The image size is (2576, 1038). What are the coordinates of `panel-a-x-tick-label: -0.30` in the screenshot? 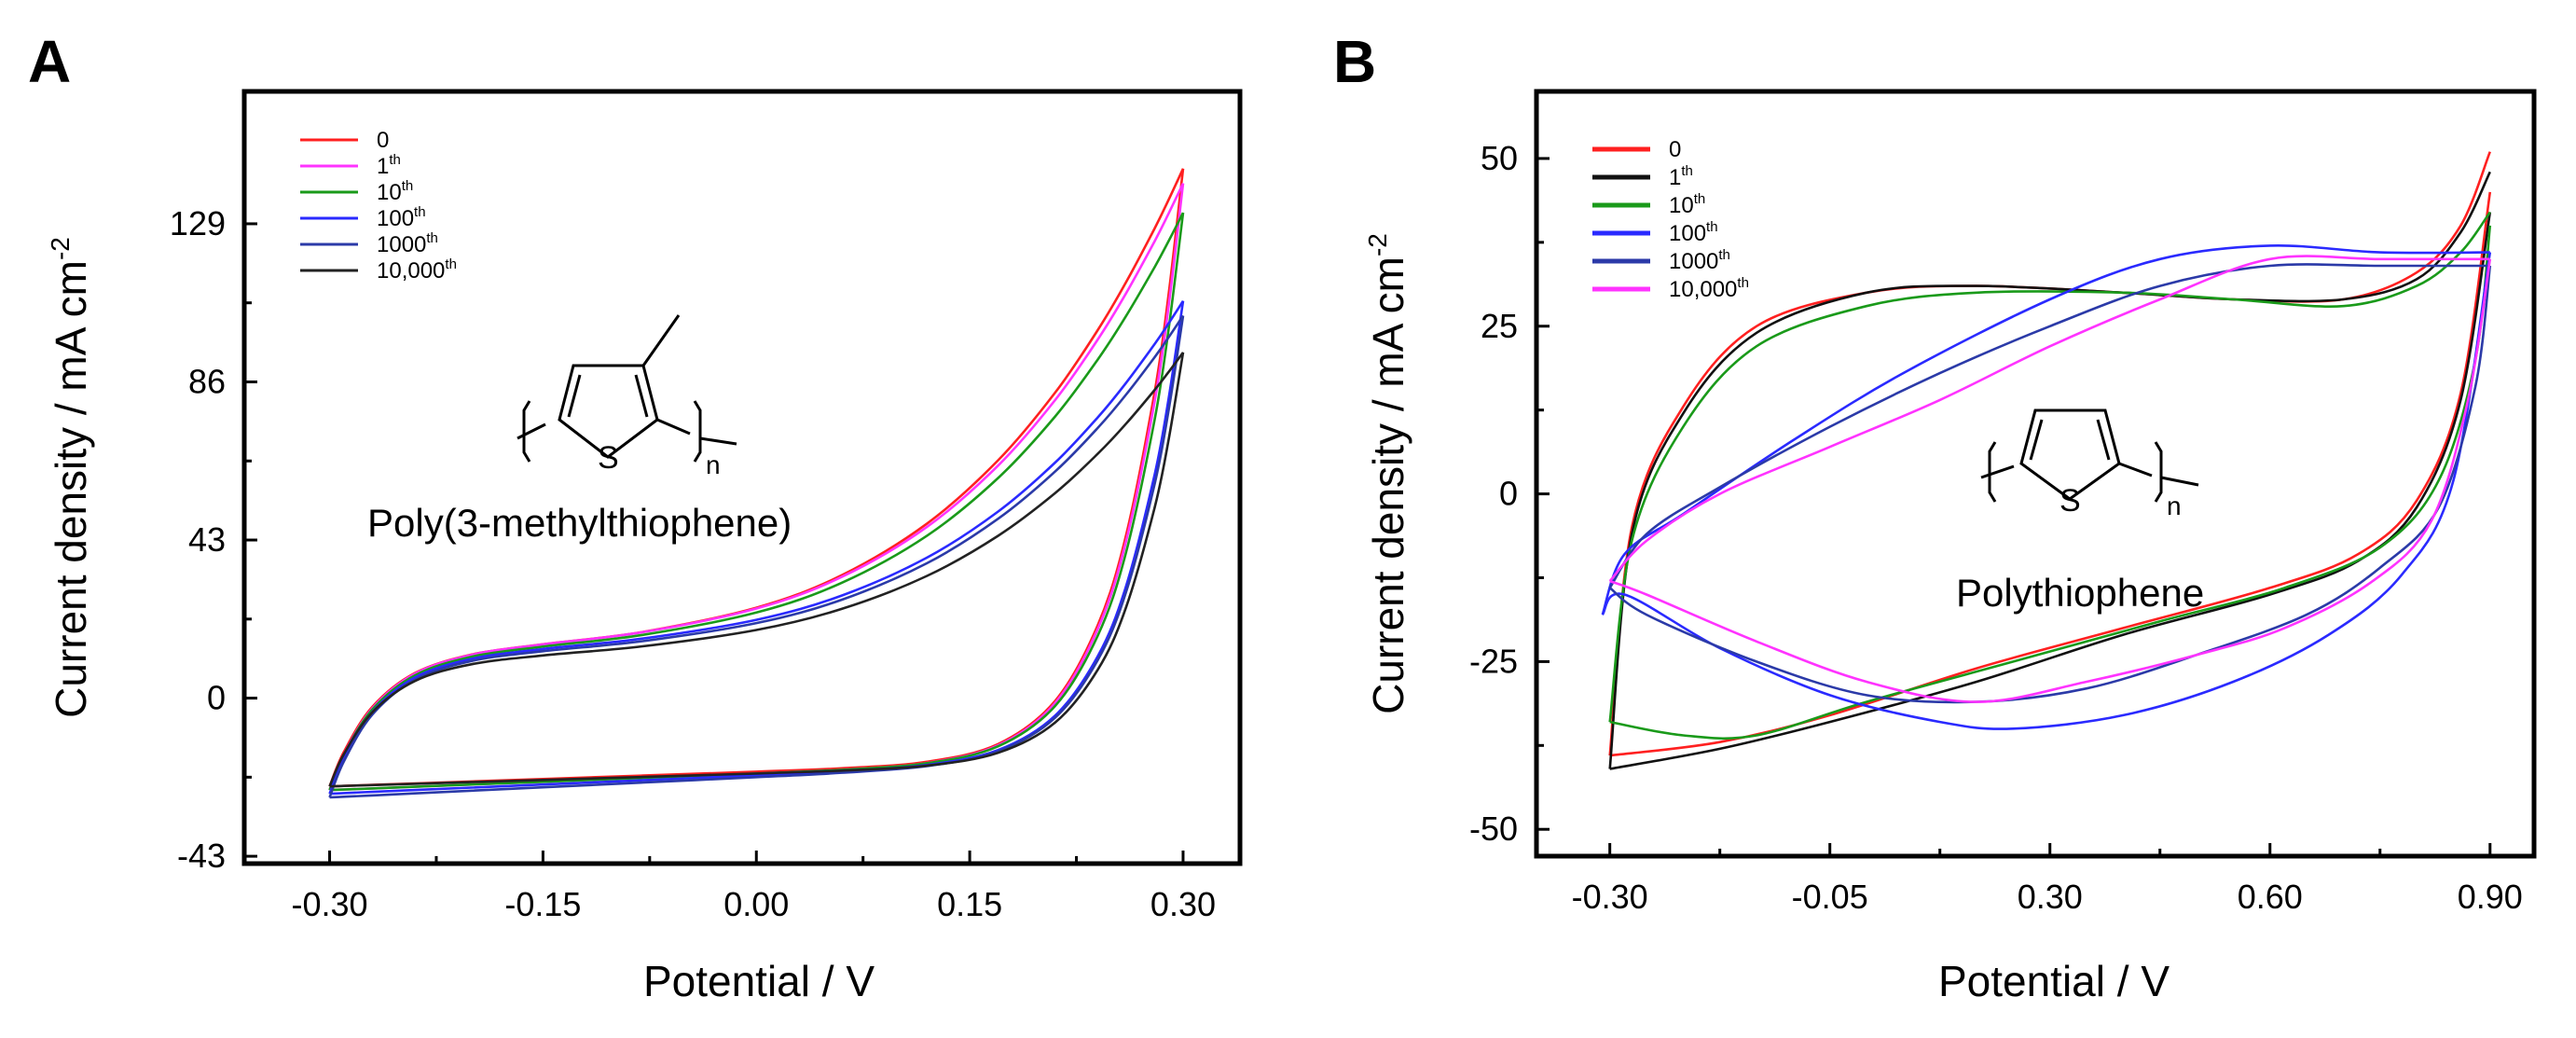 It's located at (330, 904).